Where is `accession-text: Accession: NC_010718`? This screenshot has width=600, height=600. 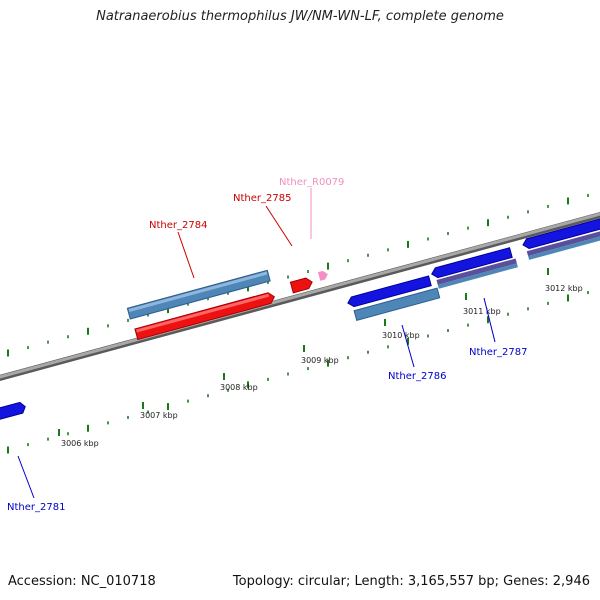 accession-text: Accession: NC_010718 is located at coordinates (82, 581).